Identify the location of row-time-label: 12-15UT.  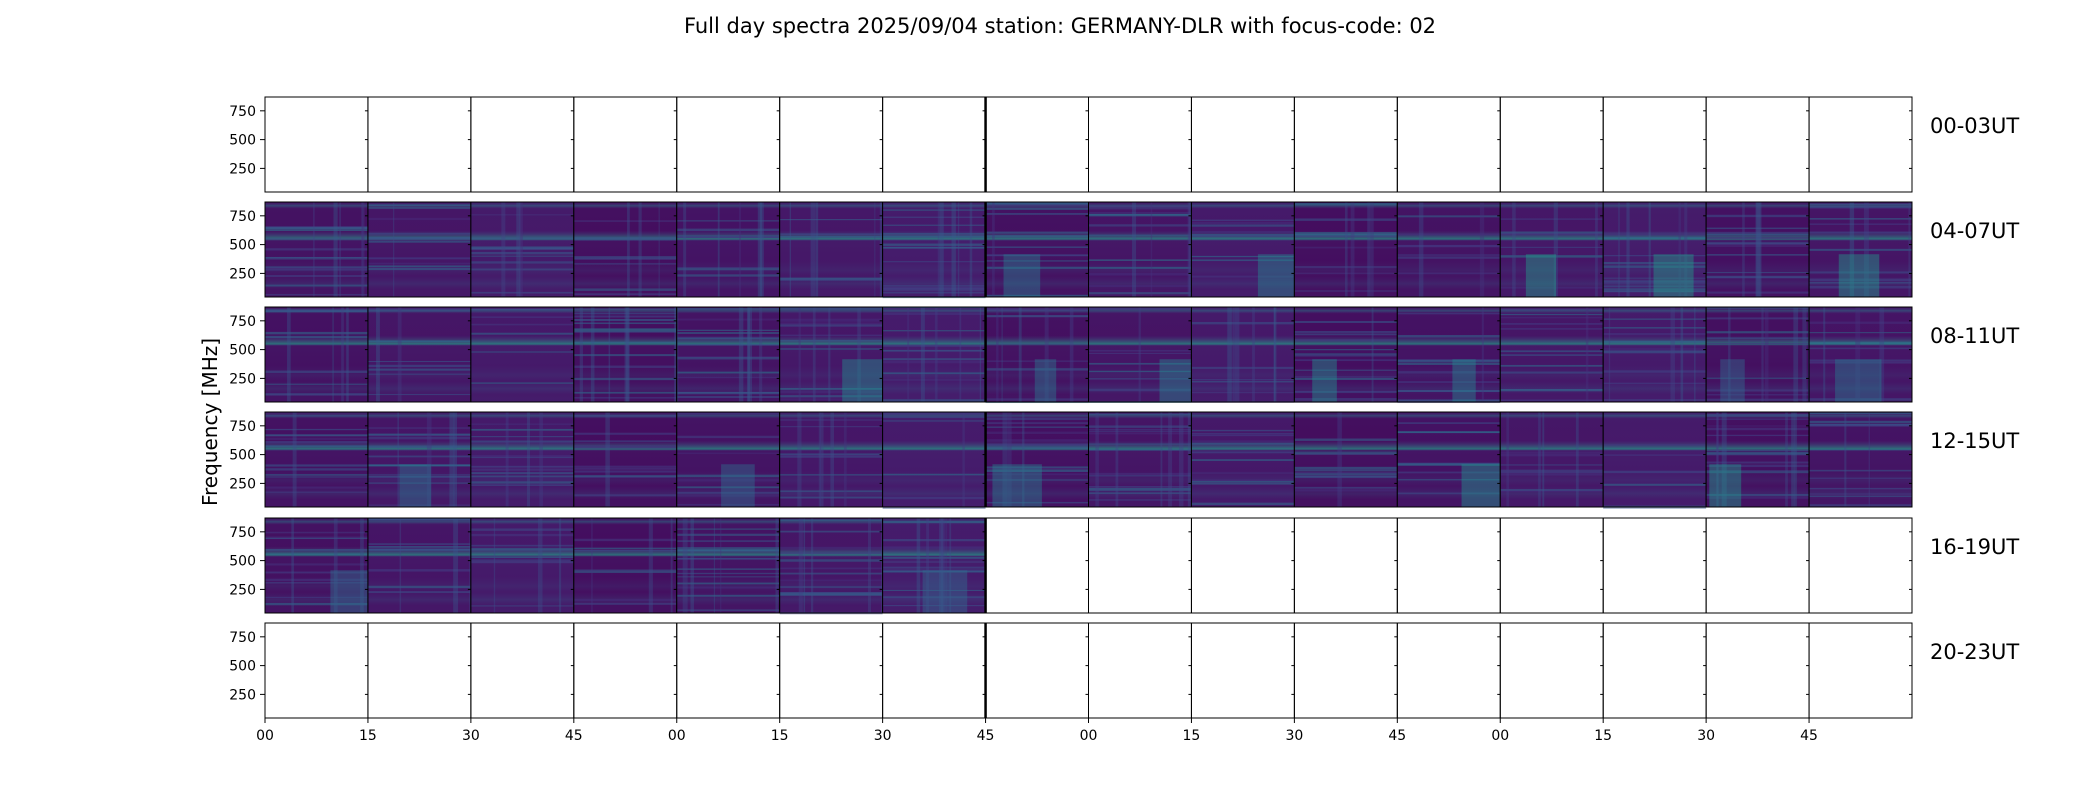
(1974, 441).